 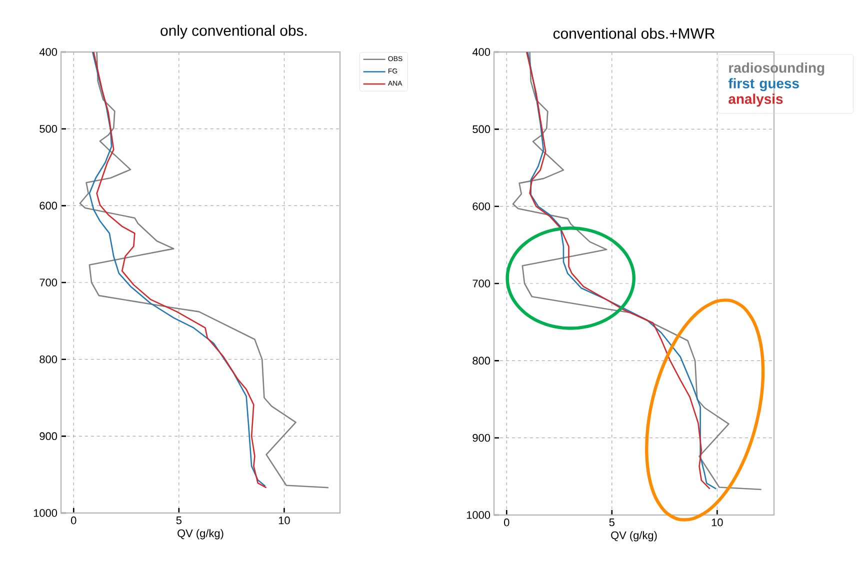 I want to click on chart-title: conventional obs.+MWR, so click(x=633, y=33).